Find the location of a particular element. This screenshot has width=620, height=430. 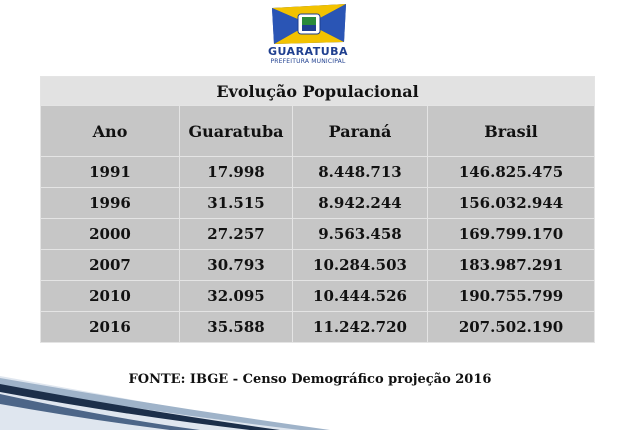

cell-guaratuba: 31.515 is located at coordinates (236, 203).